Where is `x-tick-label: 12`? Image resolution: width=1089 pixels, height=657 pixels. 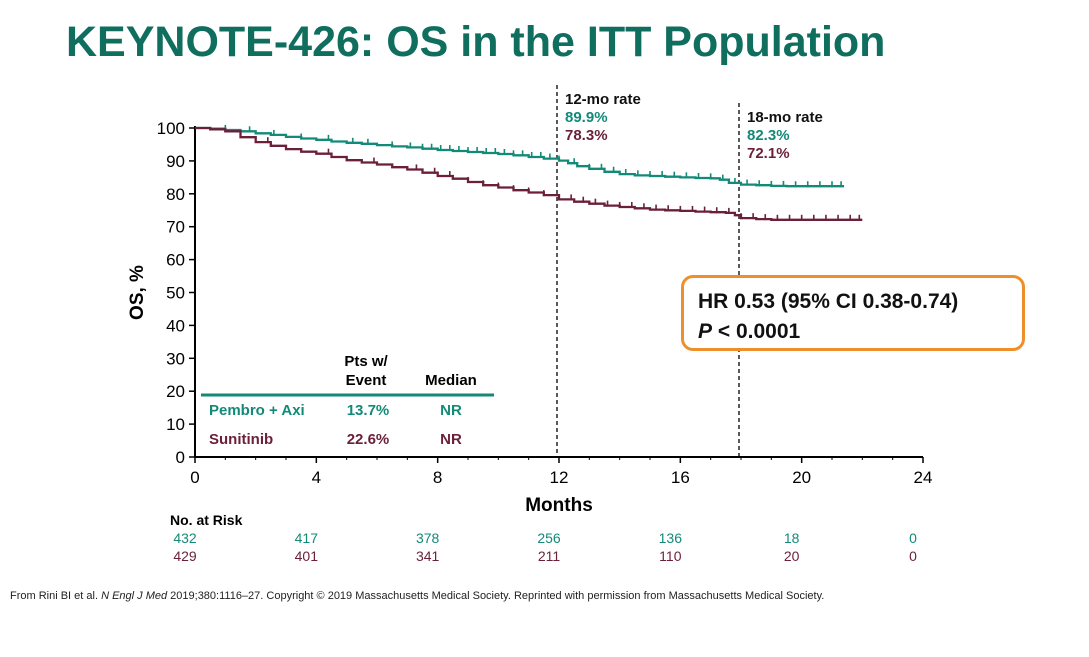 x-tick-label: 12 is located at coordinates (559, 477).